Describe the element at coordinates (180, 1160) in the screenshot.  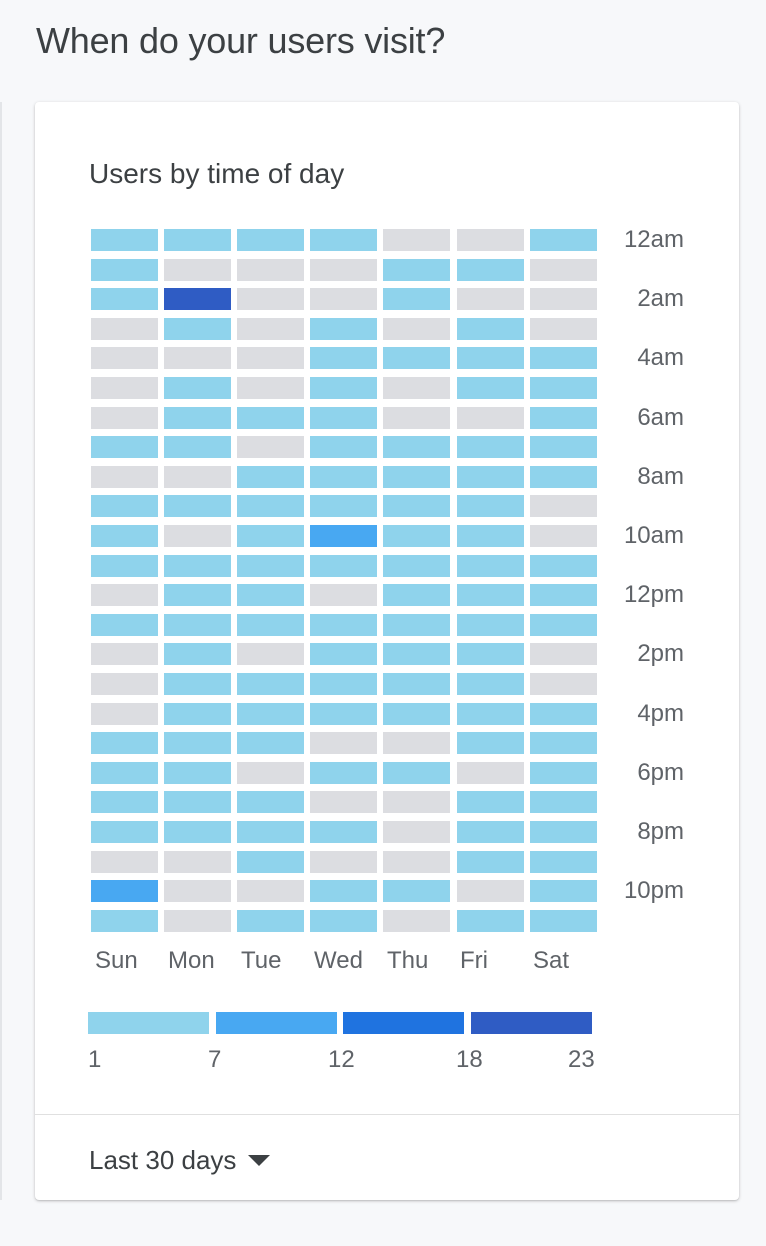
I see `date-range-dropdown: Last 30 days` at that location.